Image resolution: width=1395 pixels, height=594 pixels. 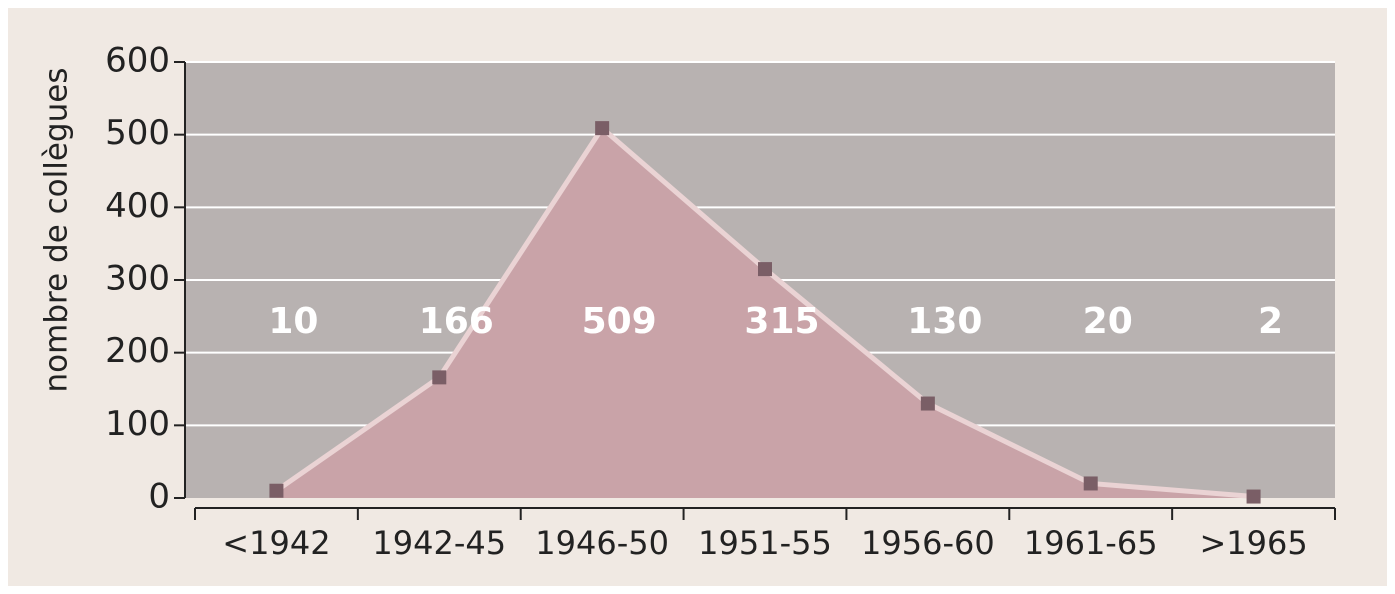 I want to click on data-label: 315, so click(x=781, y=321).